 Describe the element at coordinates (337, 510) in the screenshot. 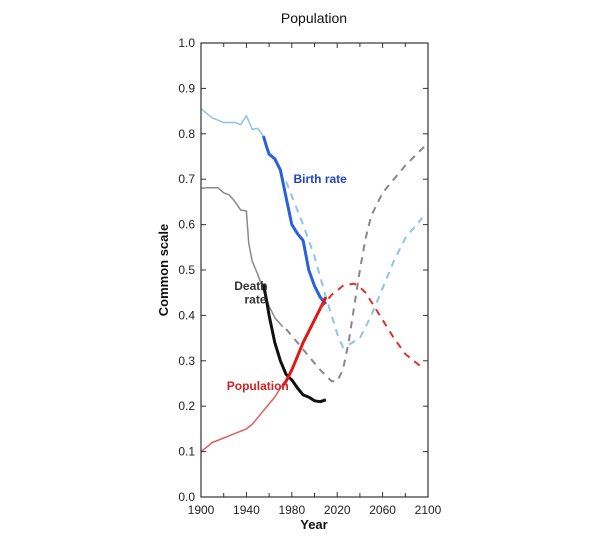

I see `x-tick-label: 2020` at that location.